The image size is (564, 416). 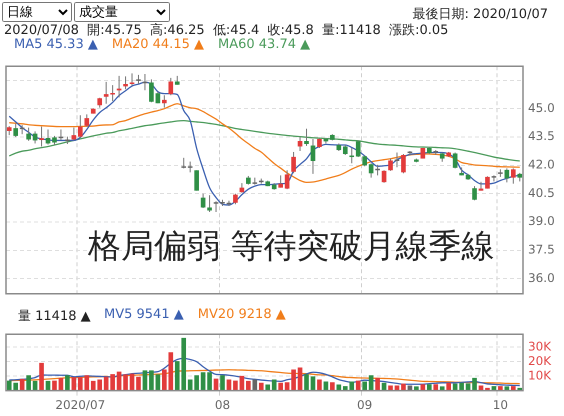 What do you see at coordinates (540, 375) in the screenshot?
I see `y-tick-label: 10K` at bounding box center [540, 375].